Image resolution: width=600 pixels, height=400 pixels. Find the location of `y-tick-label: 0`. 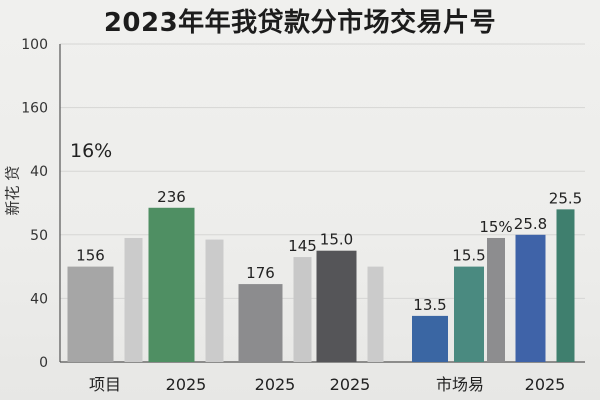

y-tick-label: 0 is located at coordinates (43, 363).